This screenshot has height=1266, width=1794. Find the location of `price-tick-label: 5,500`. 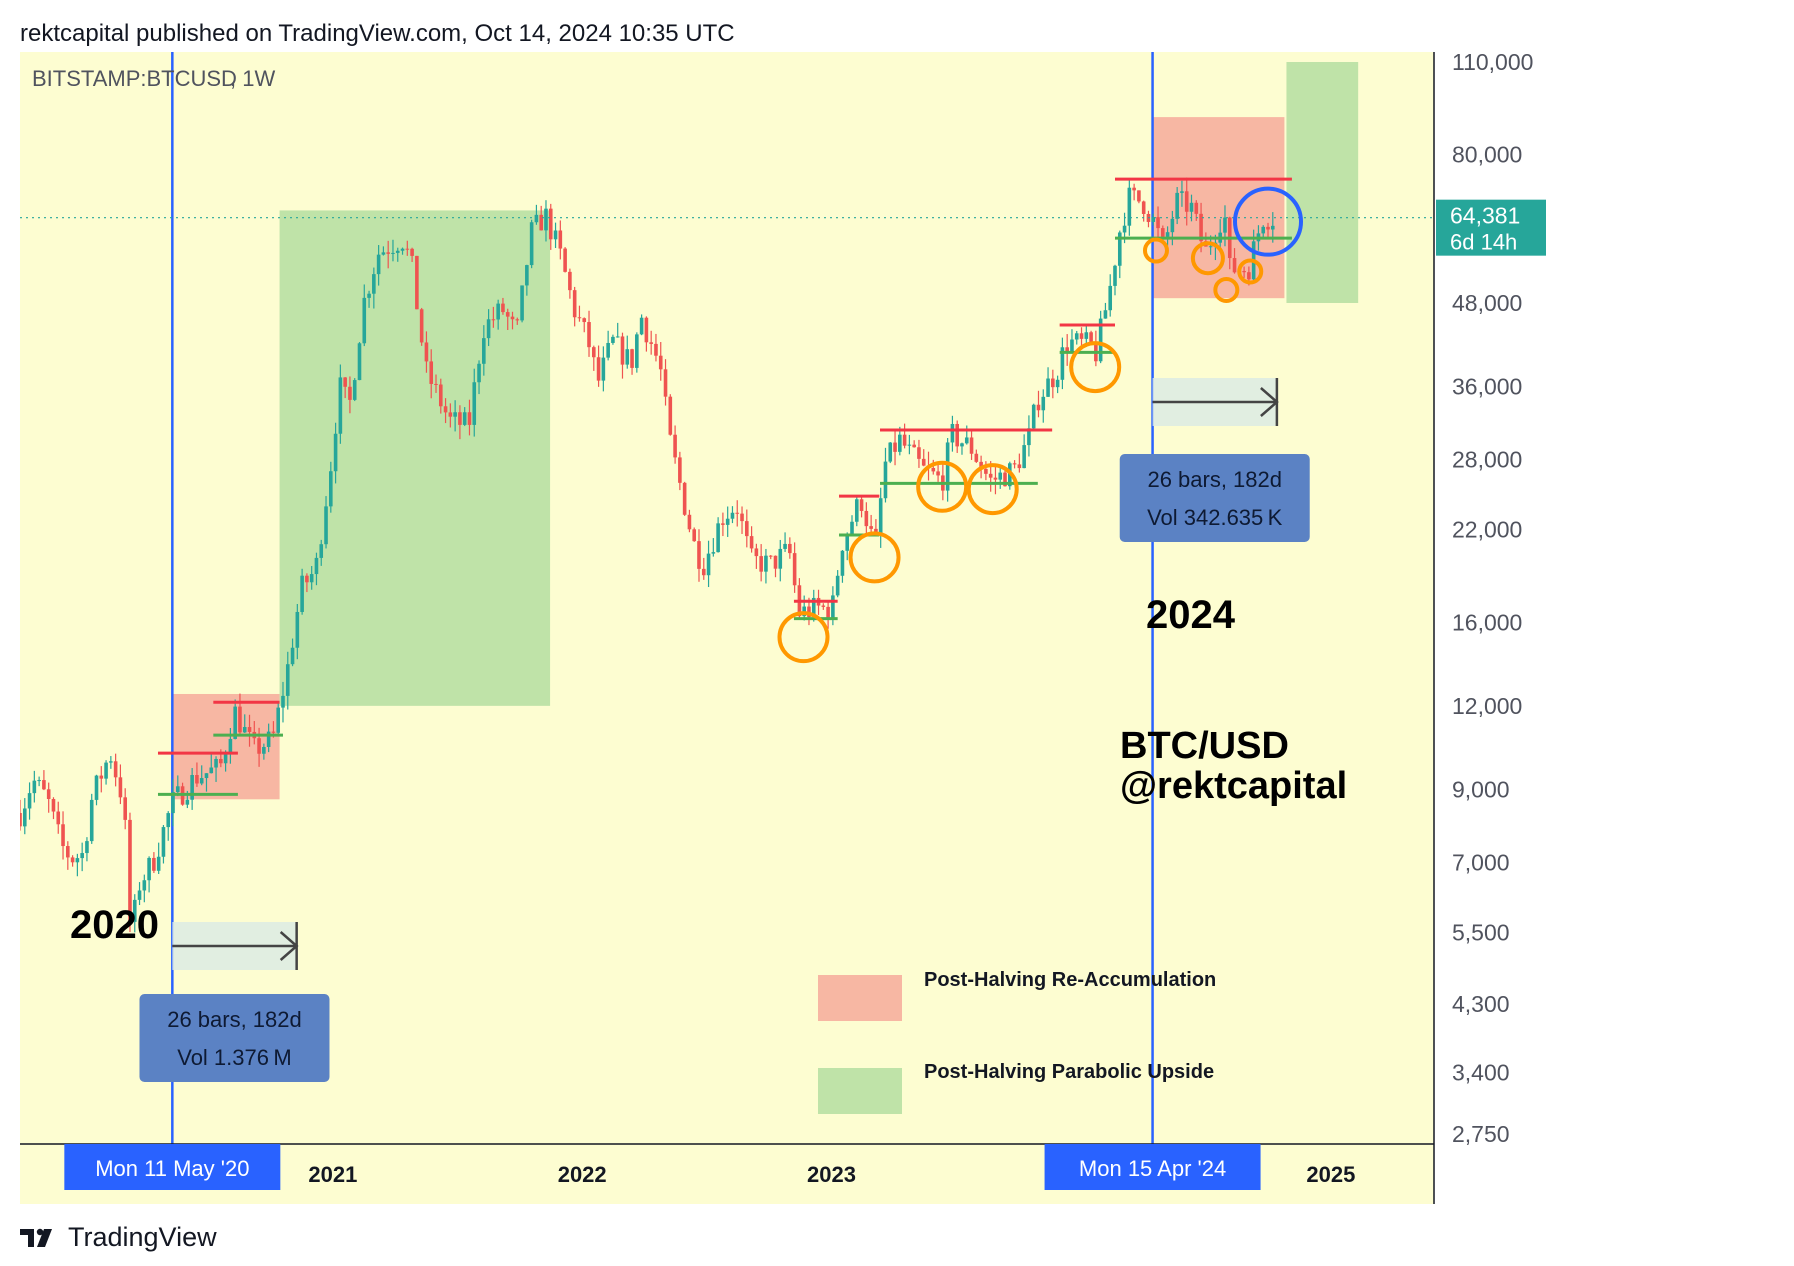

price-tick-label: 5,500 is located at coordinates (1481, 933).